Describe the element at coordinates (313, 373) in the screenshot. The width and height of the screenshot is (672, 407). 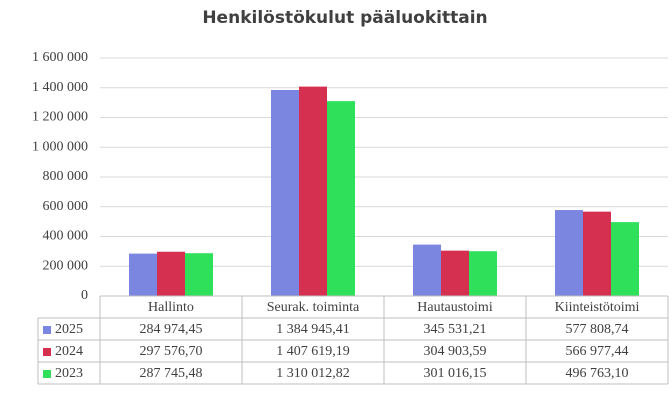
I see `data-label: 1 310 012,82` at that location.